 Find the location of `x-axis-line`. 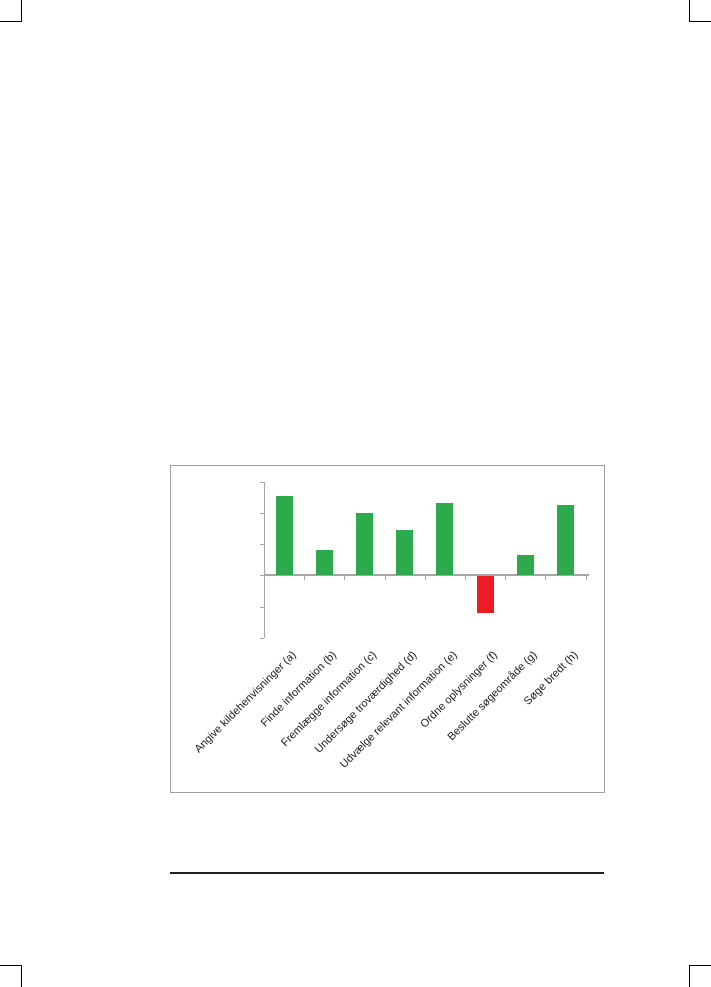

x-axis-line is located at coordinates (426, 575).